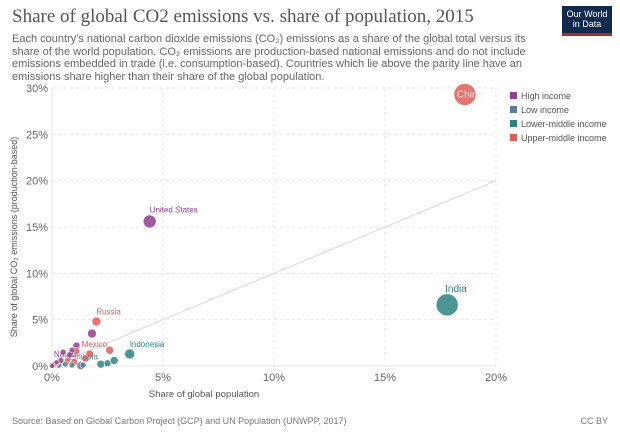  What do you see at coordinates (95, 344) in the screenshot?
I see `data-label-mexico: Mexico` at bounding box center [95, 344].